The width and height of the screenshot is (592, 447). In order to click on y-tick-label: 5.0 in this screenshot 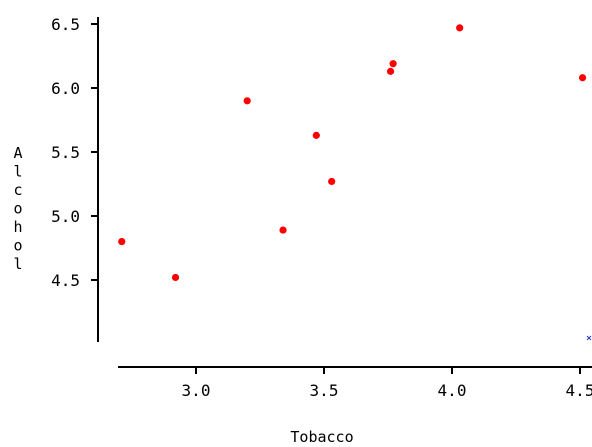, I will do `click(65, 216)`.